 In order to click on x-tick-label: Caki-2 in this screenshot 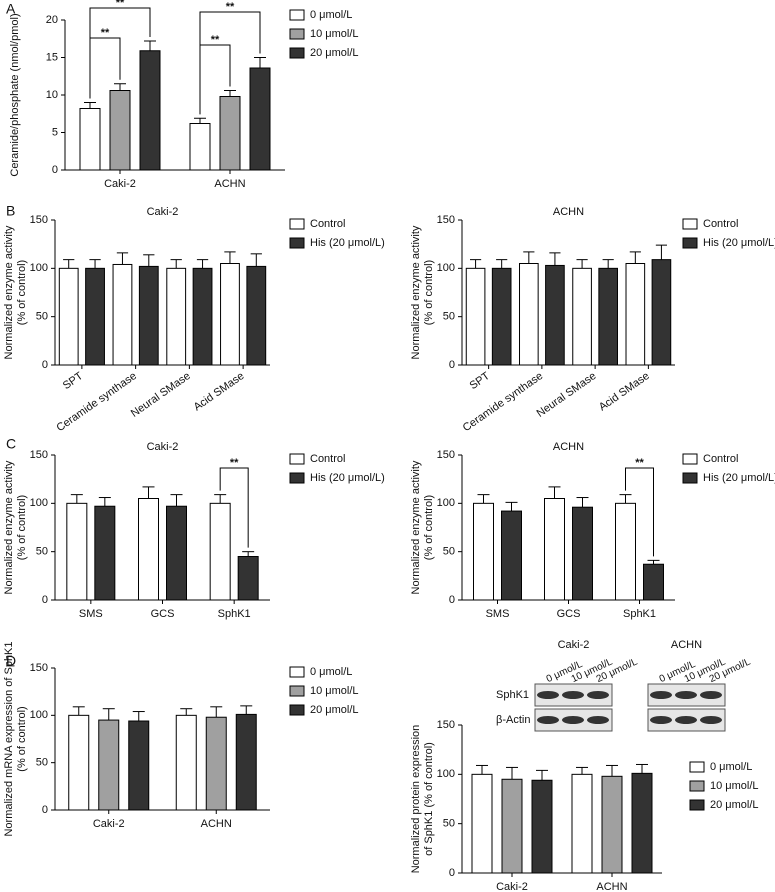, I will do `click(120, 184)`.